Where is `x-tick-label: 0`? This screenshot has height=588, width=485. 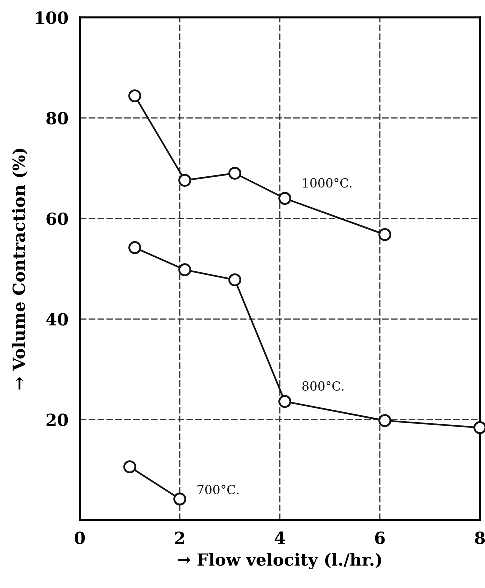 x-tick-label: 0 is located at coordinates (80, 538).